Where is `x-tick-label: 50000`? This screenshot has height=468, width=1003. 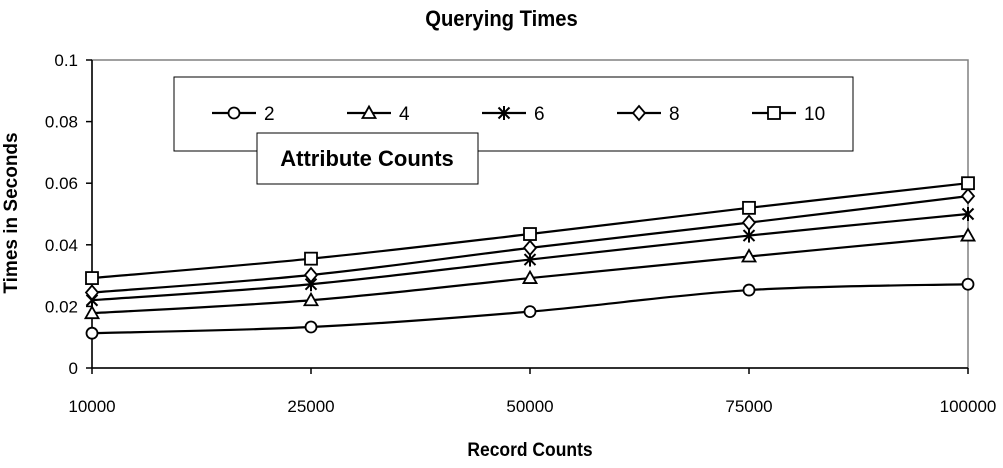 x-tick-label: 50000 is located at coordinates (529, 406).